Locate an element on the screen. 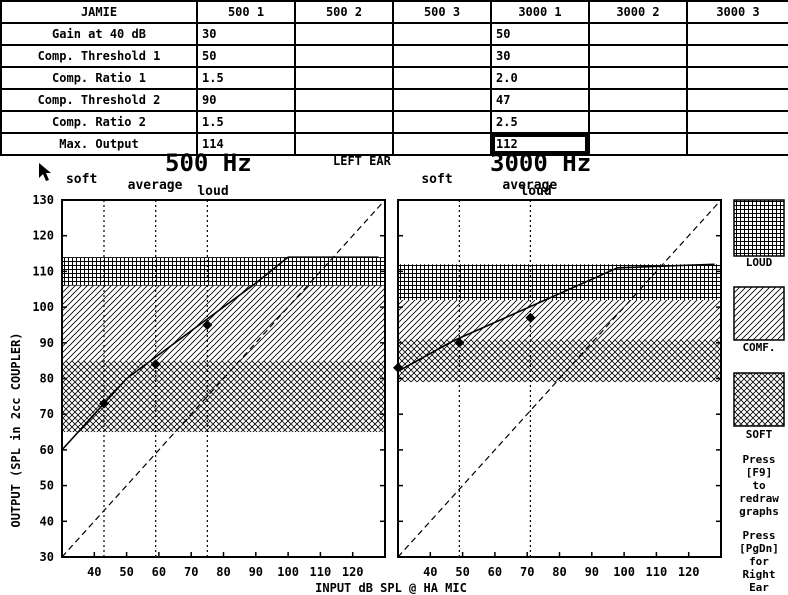 This screenshot has width=788, height=595. x-tick-label: 120 is located at coordinates (353, 572).